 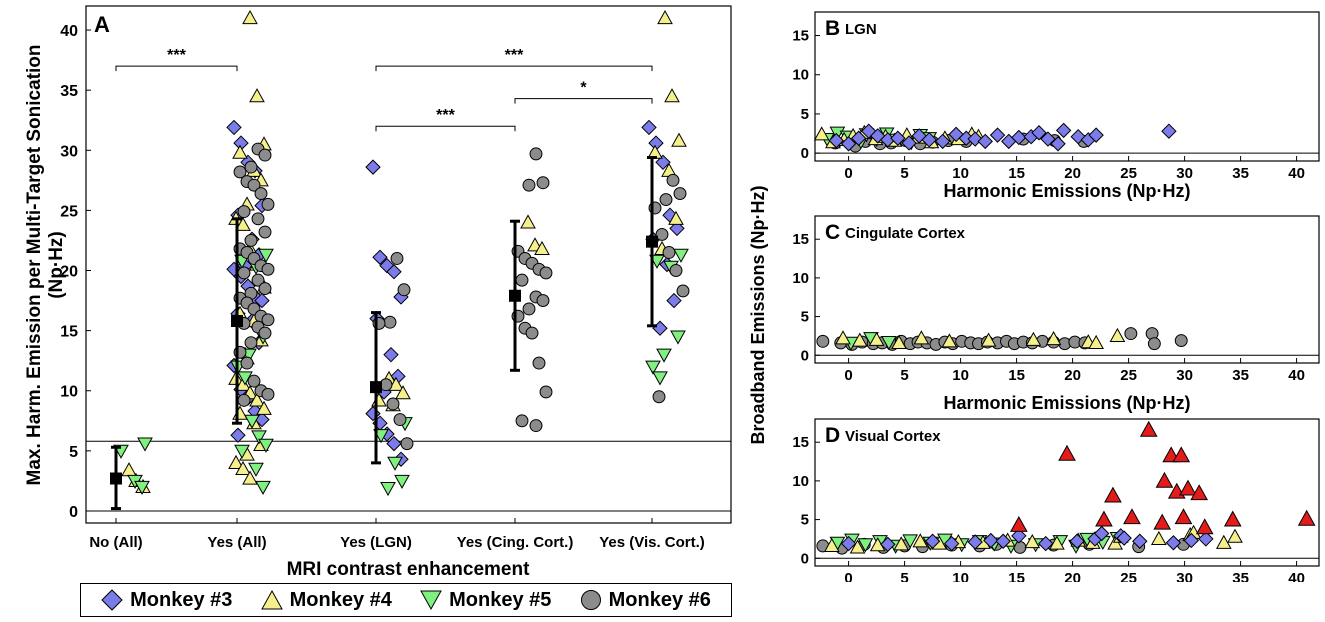 What do you see at coordinates (69, 211) in the screenshot?
I see `y-tick-label: 25` at bounding box center [69, 211].